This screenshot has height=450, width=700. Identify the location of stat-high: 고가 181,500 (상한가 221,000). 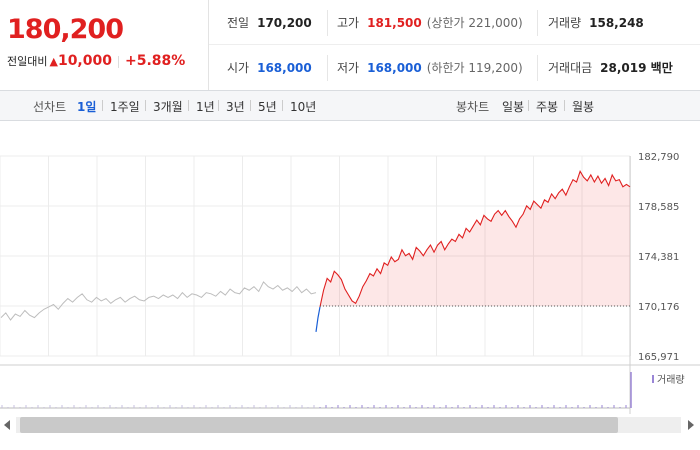
(430, 22).